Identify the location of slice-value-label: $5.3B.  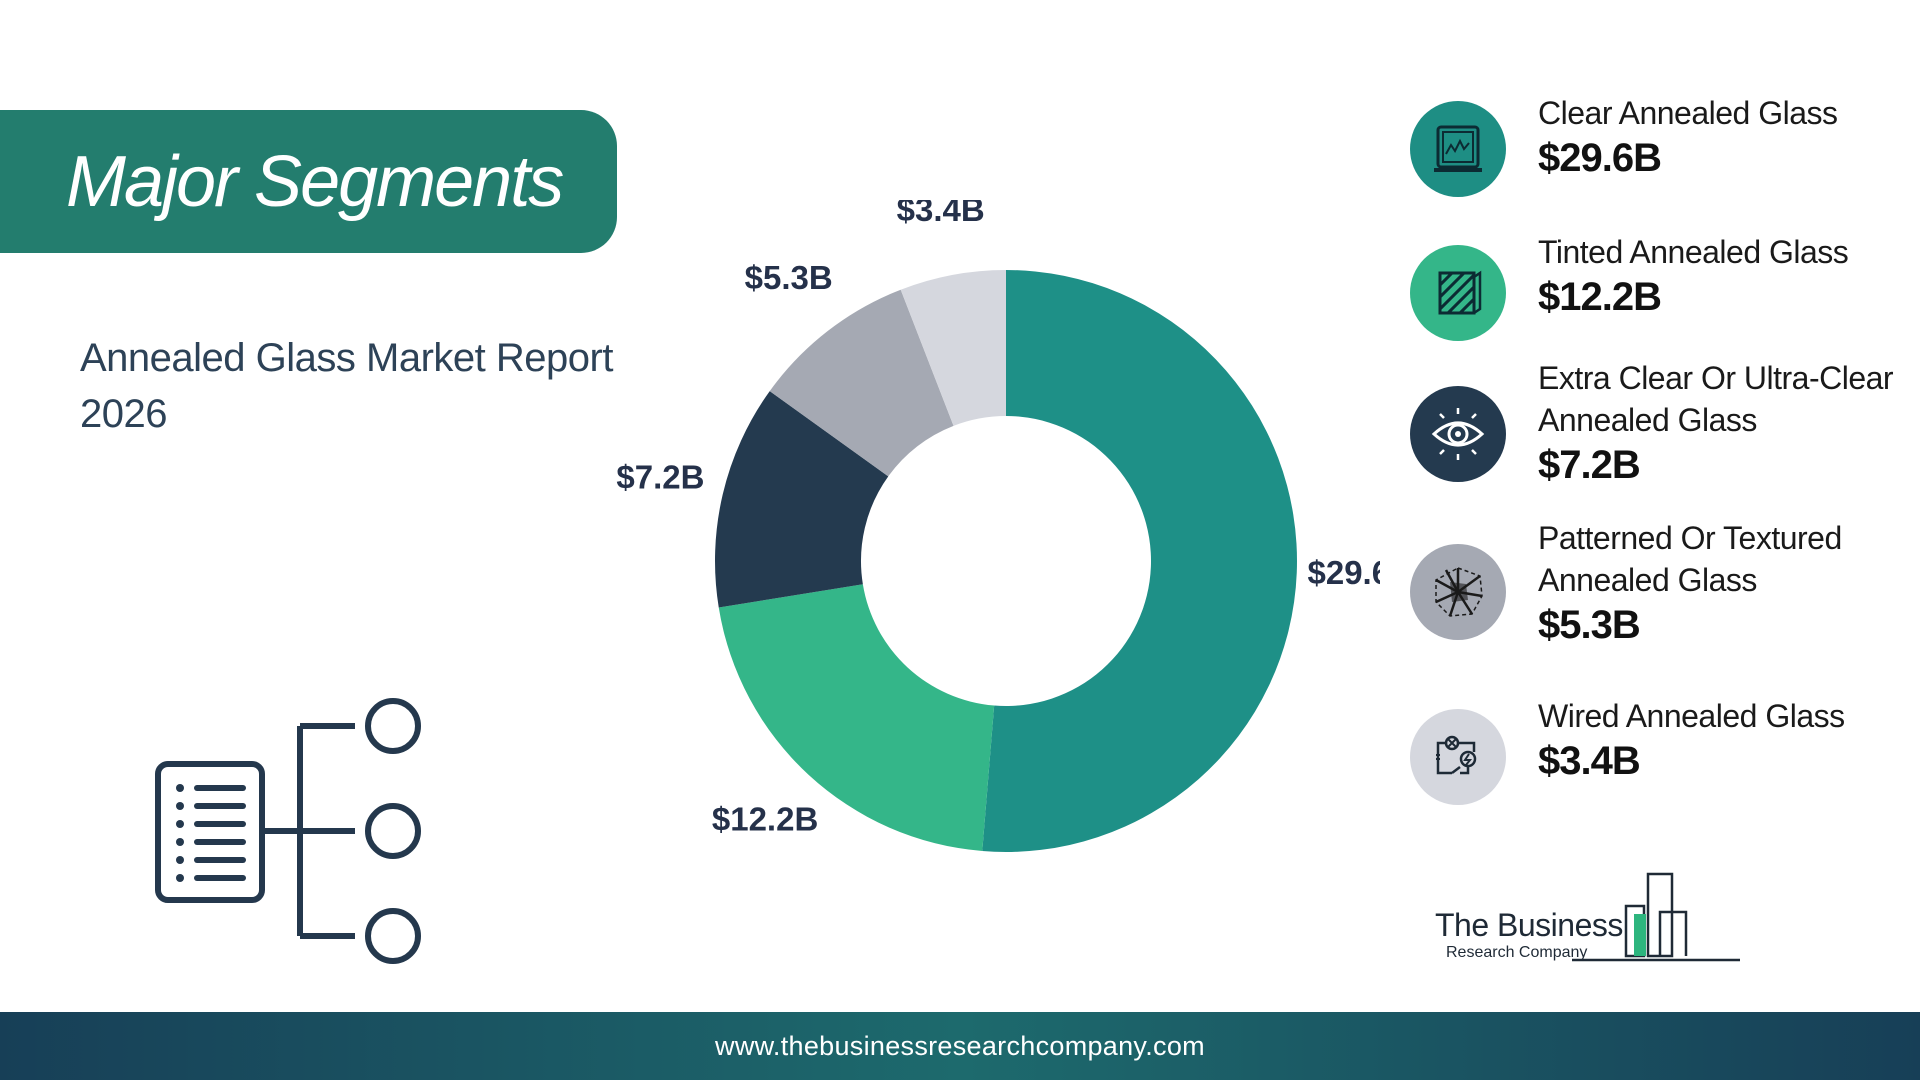
(789, 277).